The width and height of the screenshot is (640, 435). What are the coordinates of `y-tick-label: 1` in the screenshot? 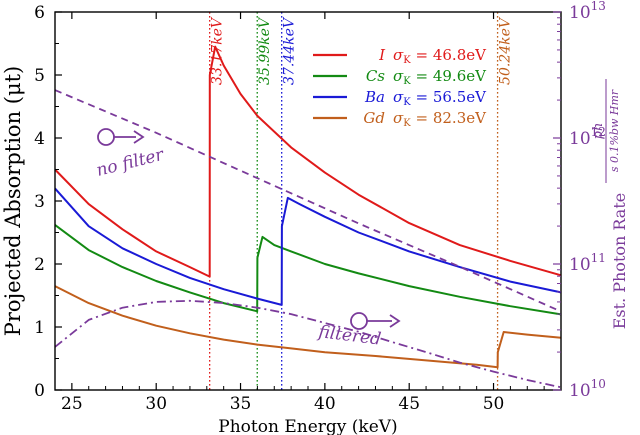 It's located at (39, 328).